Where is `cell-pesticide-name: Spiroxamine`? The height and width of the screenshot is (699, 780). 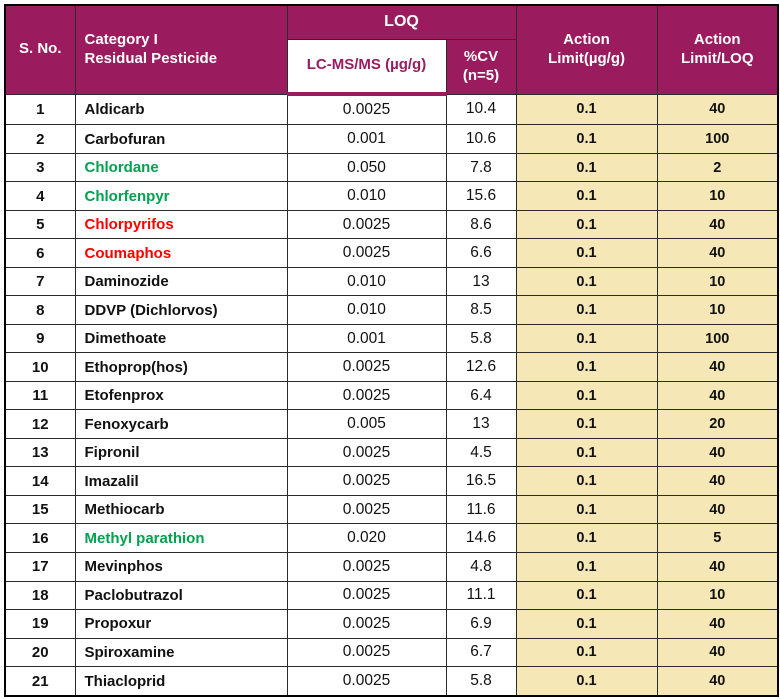 cell-pesticide-name: Spiroxamine is located at coordinates (181, 652).